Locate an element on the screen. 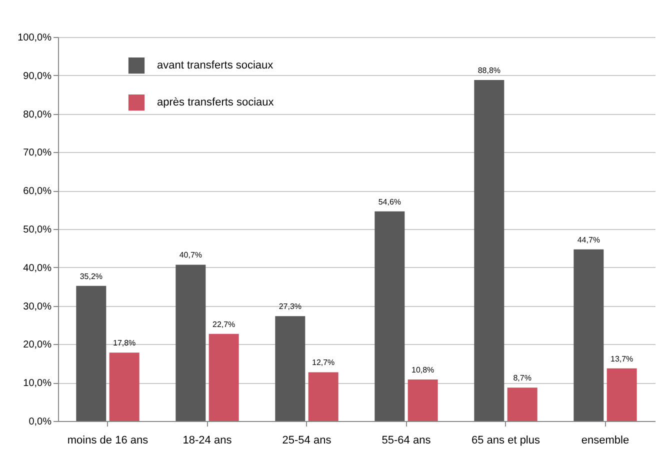 The width and height of the screenshot is (664, 453). data-label: 12,7% is located at coordinates (323, 363).